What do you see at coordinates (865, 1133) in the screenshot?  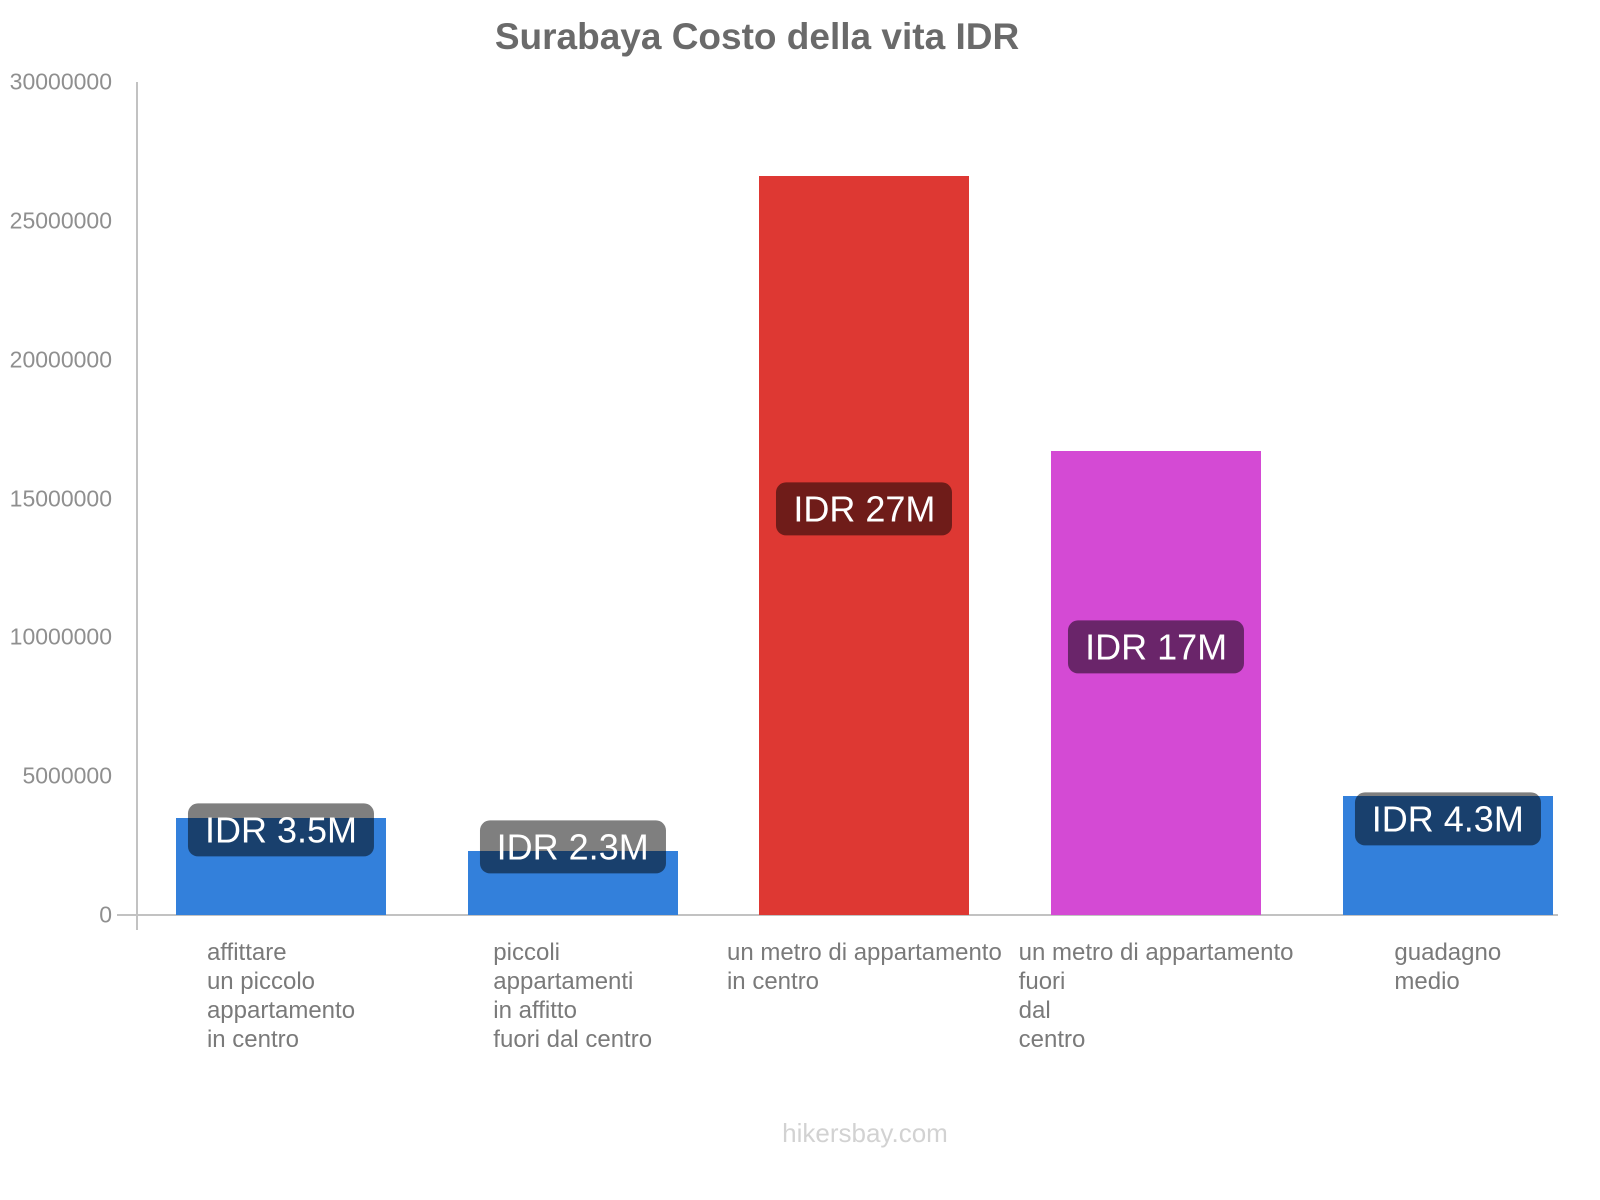 I see `watermark-footer: hikersbay.com` at bounding box center [865, 1133].